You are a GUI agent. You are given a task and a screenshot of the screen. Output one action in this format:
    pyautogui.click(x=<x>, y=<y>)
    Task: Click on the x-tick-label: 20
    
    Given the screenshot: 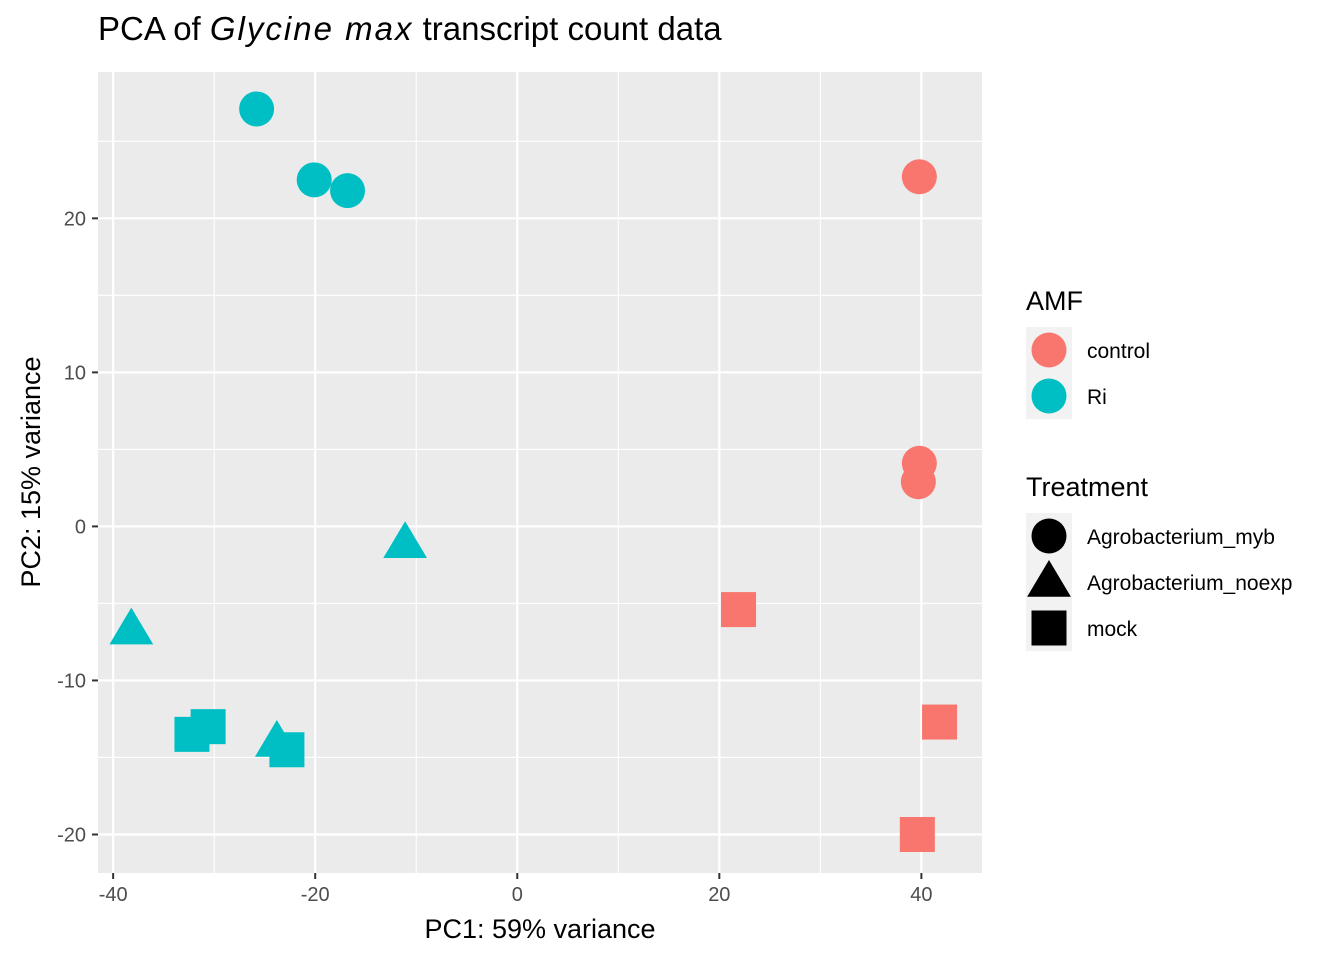 What is the action you would take?
    pyautogui.click(x=719, y=895)
    